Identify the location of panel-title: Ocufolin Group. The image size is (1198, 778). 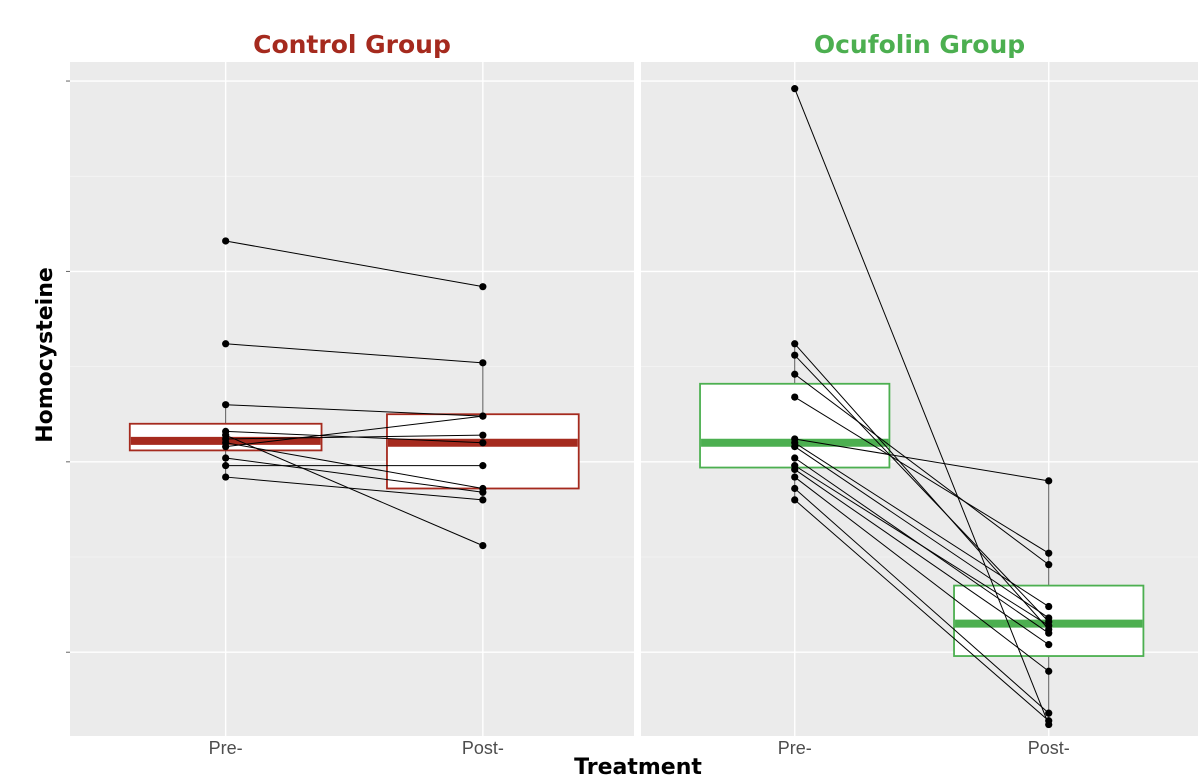
(919, 44).